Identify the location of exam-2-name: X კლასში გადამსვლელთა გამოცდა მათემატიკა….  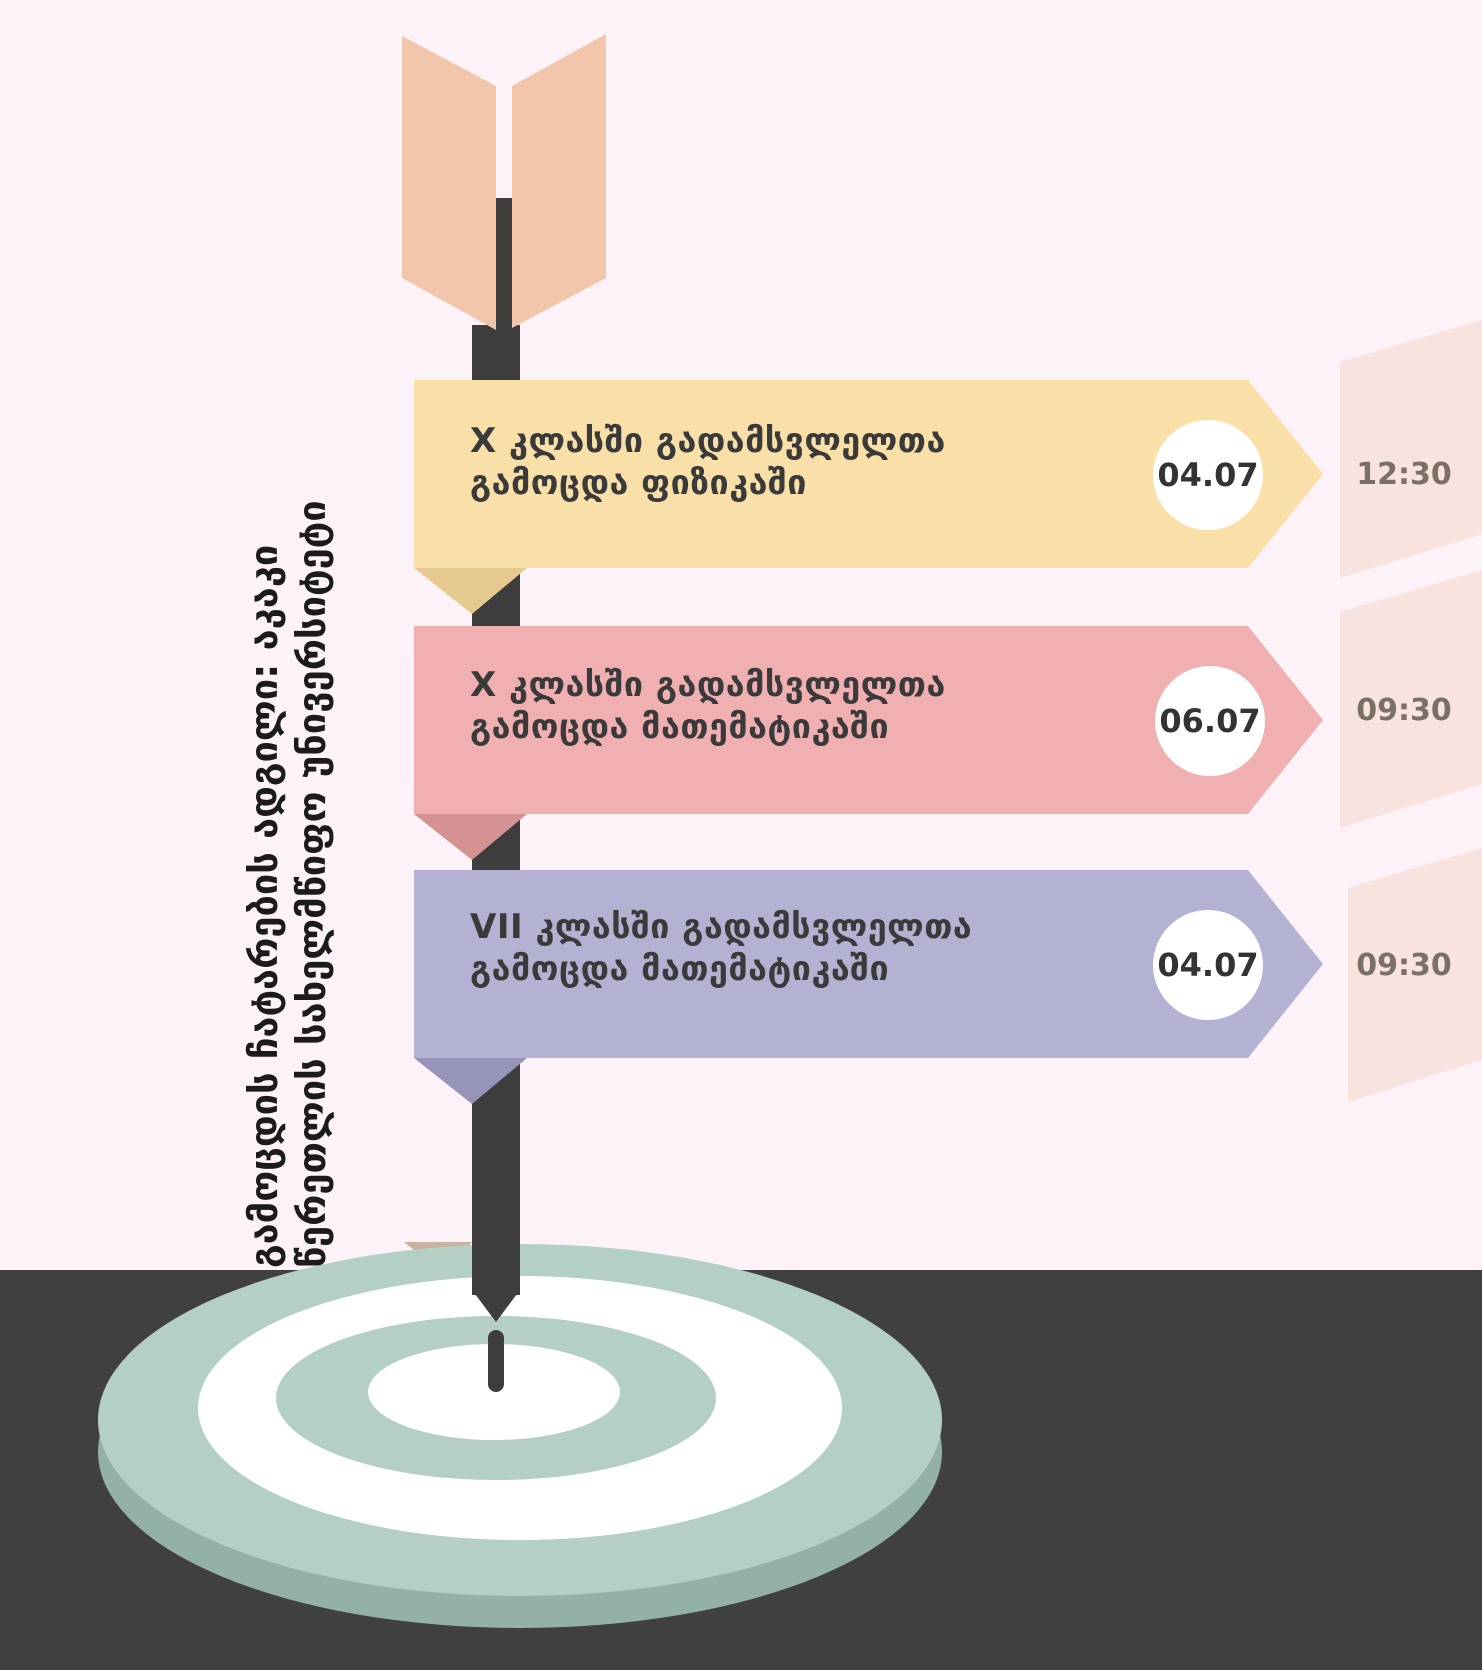
(708, 706).